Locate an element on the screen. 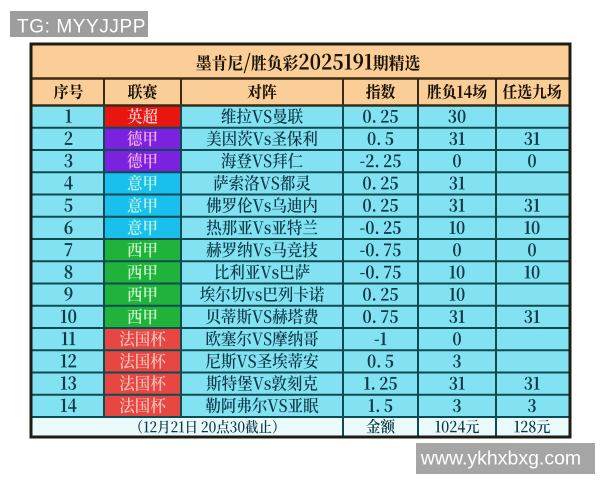 Image resolution: width=600 pixels, height=480 pixels. svg-text: TG: MYYJJPP is located at coordinates (81, 27).